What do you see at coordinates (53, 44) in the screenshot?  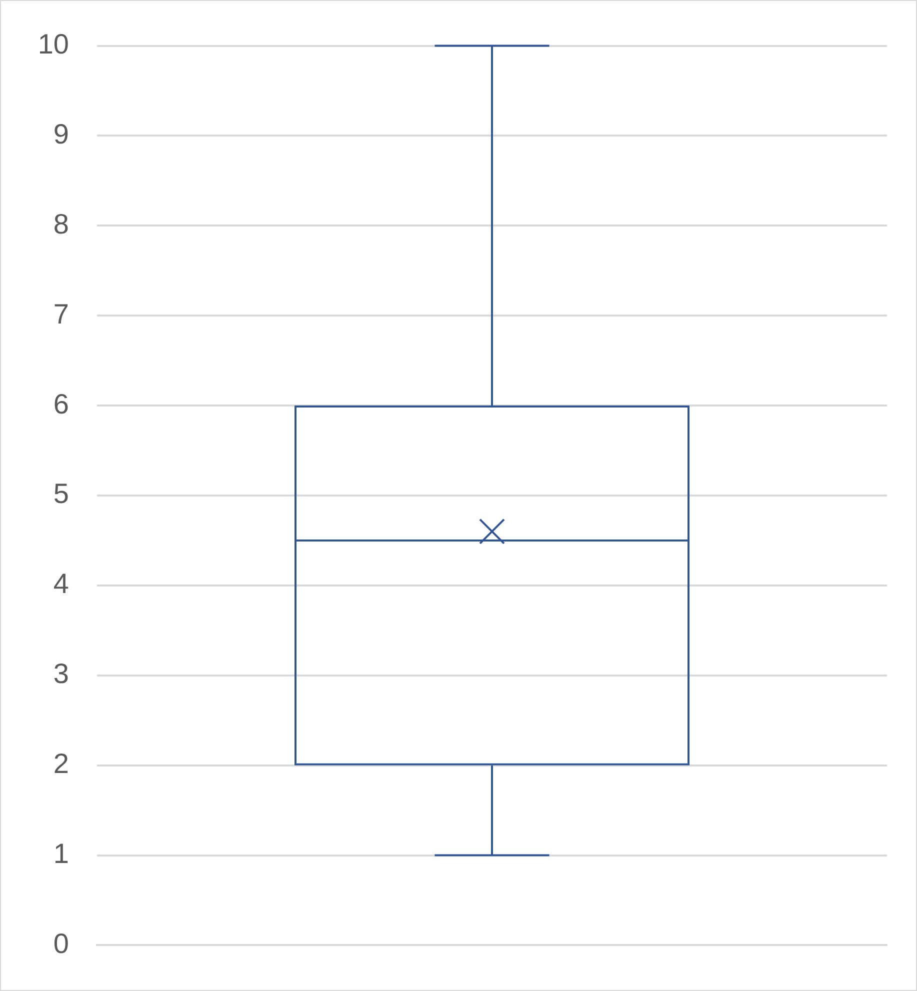 I see `y-tick-label: 10` at bounding box center [53, 44].